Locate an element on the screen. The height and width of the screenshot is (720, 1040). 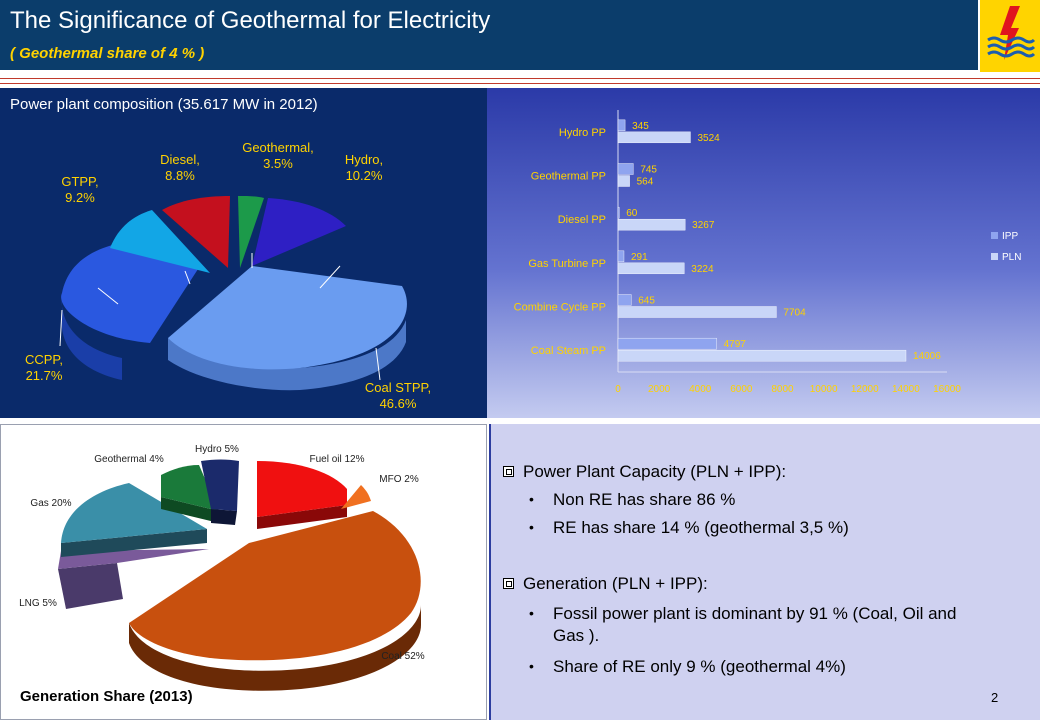
pie-slice-hydro is located at coordinates (220, 485).